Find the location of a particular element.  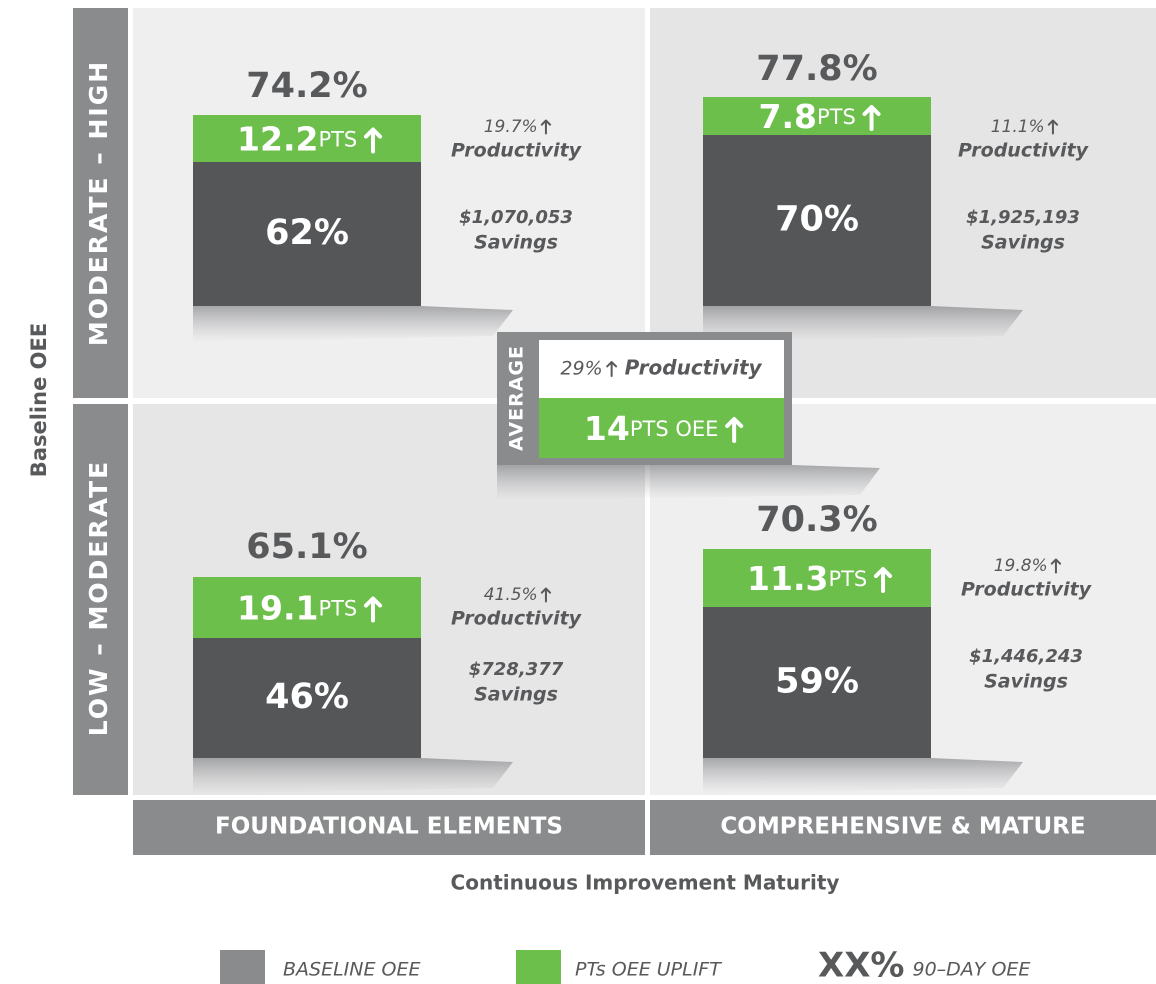

baseline-oee: 62% is located at coordinates (307, 233).